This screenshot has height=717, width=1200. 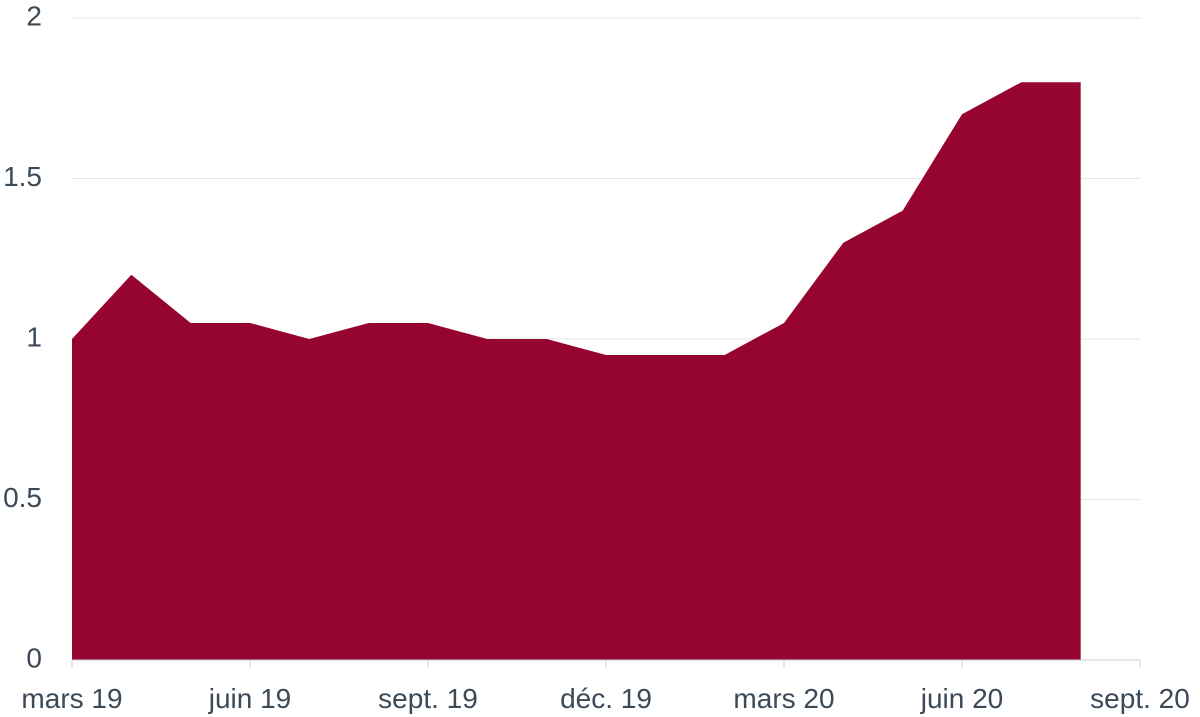 I want to click on y-tick-label: 0.5, so click(x=22, y=497).